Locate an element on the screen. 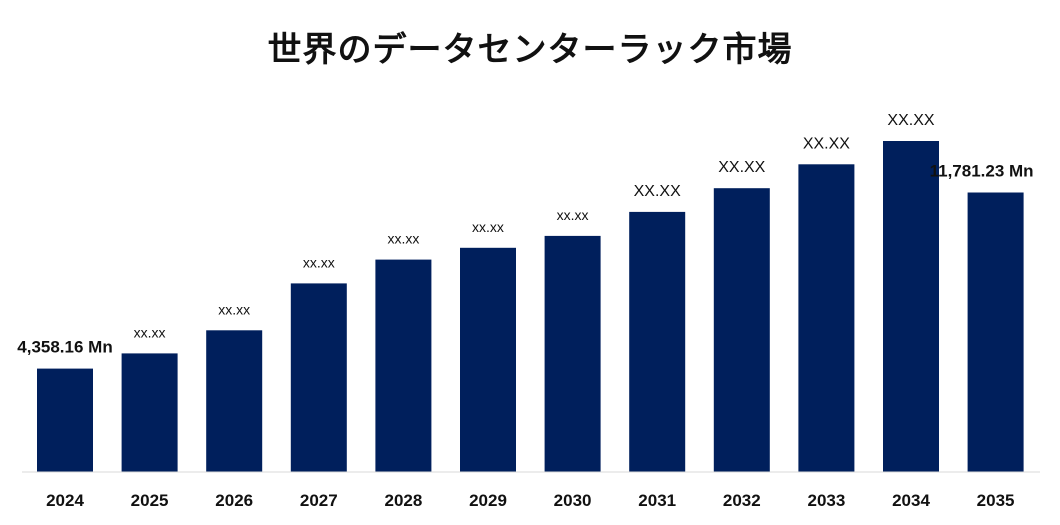 Image resolution: width=1060 pixels, height=525 pixels. data-label-2032: XX.XX is located at coordinates (741, 167).